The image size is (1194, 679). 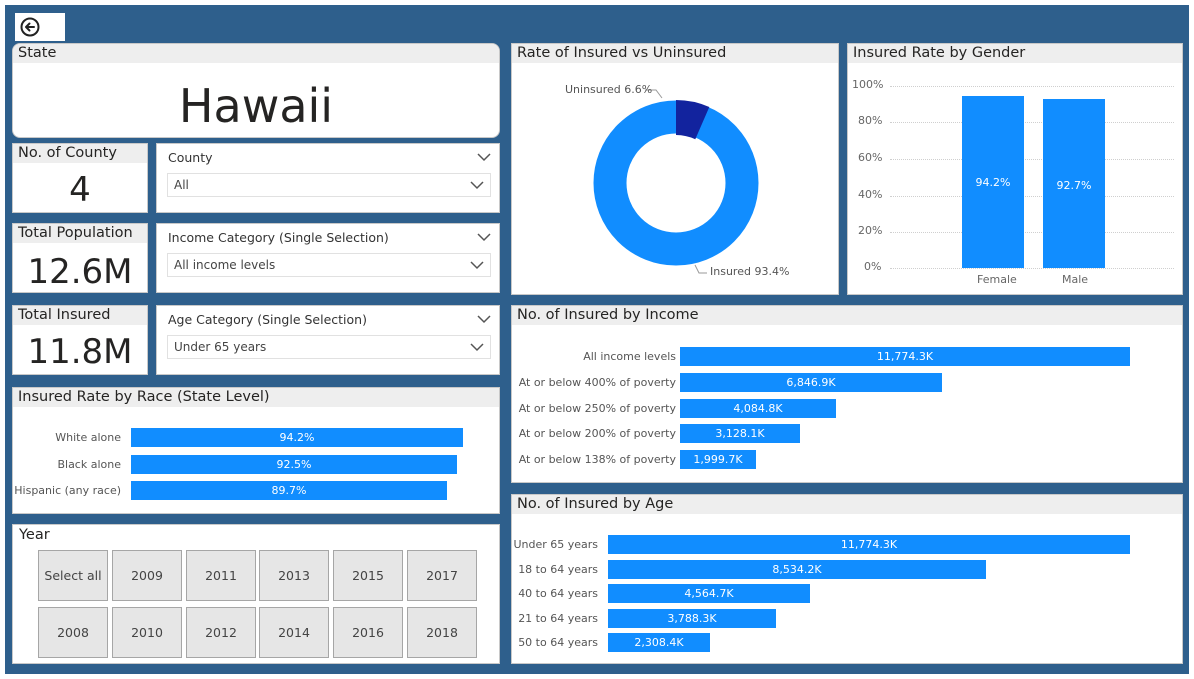 I want to click on income-slicer-title: Income Category (Single Selection), so click(x=278, y=237).